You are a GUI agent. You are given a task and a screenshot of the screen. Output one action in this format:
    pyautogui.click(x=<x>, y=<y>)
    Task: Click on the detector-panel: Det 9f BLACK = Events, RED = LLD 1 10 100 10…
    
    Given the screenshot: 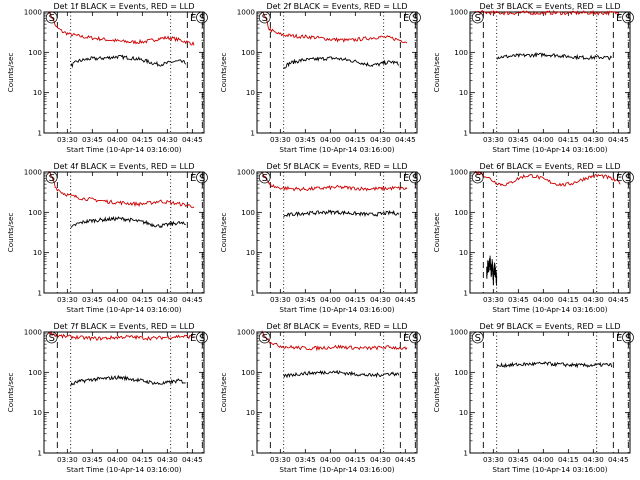 What is the action you would take?
    pyautogui.click(x=532, y=400)
    